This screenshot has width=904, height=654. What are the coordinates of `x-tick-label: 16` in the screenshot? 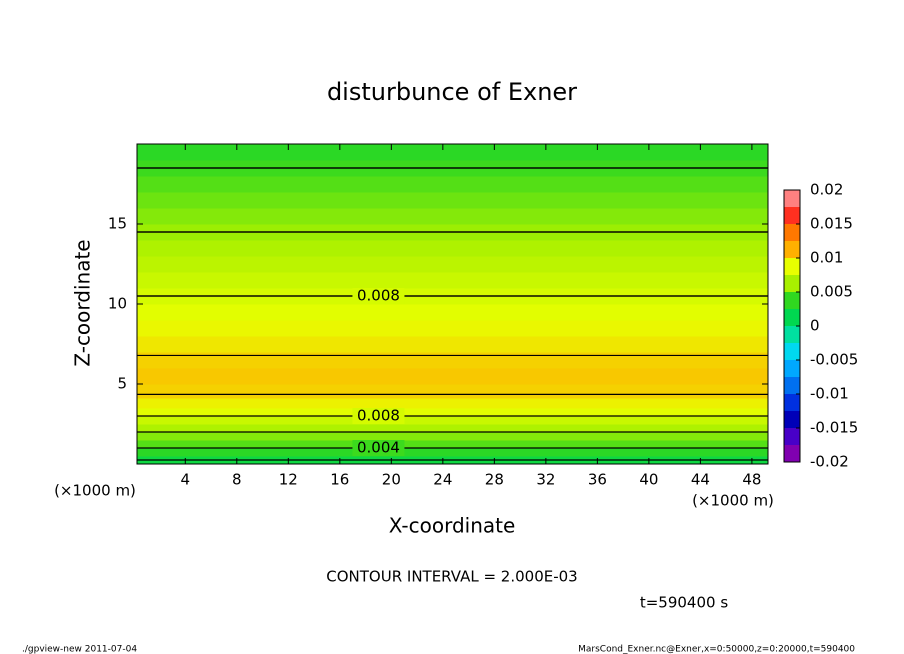 It's located at (339, 480).